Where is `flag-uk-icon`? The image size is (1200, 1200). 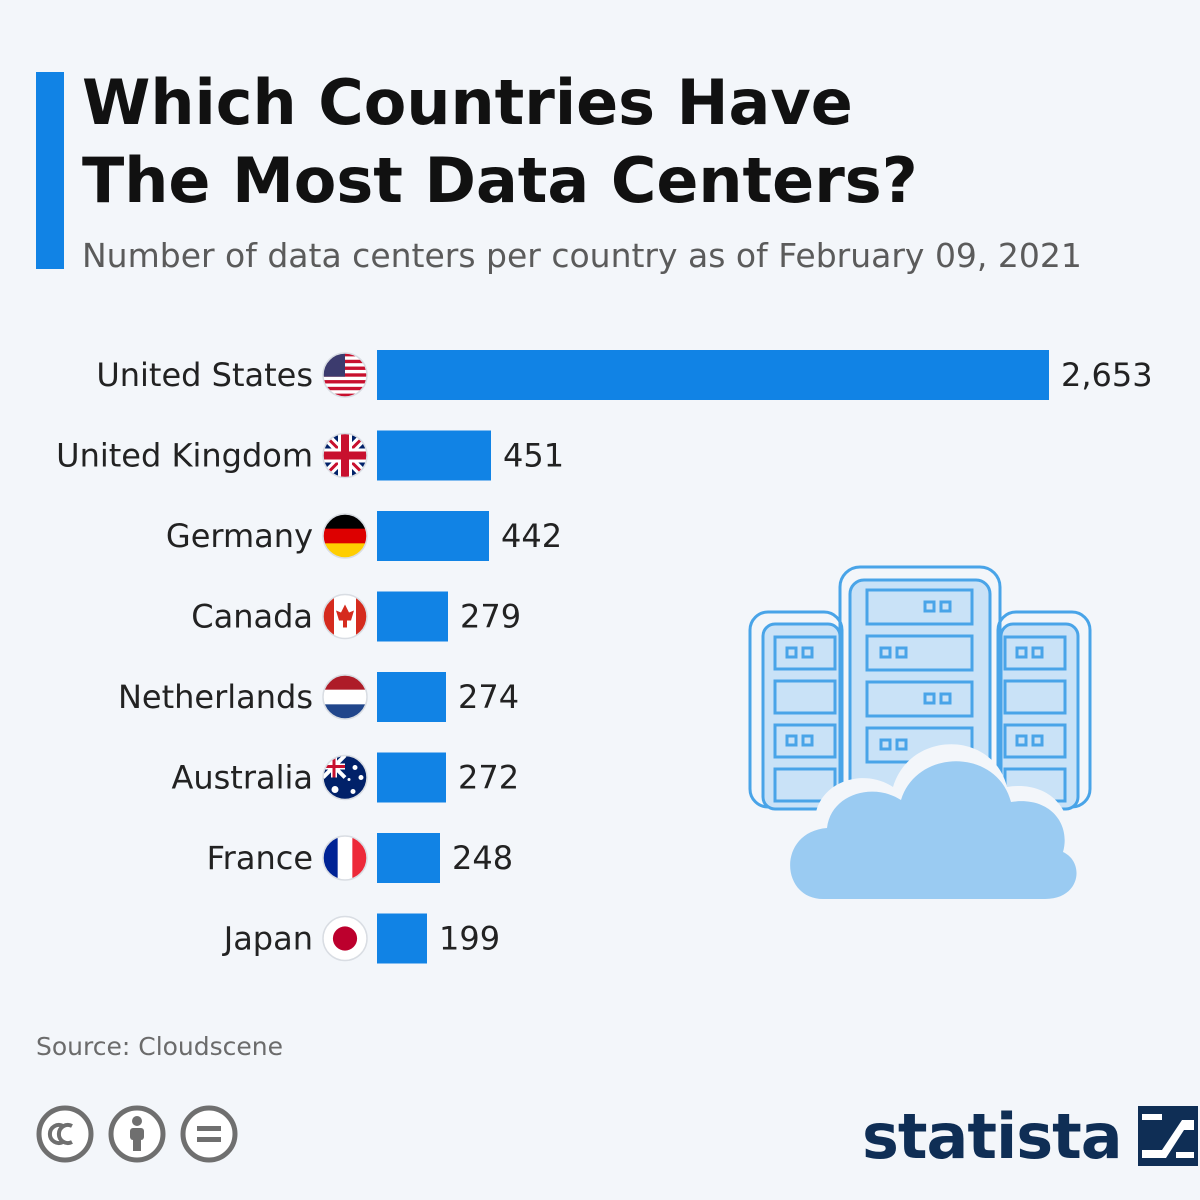 flag-uk-icon is located at coordinates (345, 455).